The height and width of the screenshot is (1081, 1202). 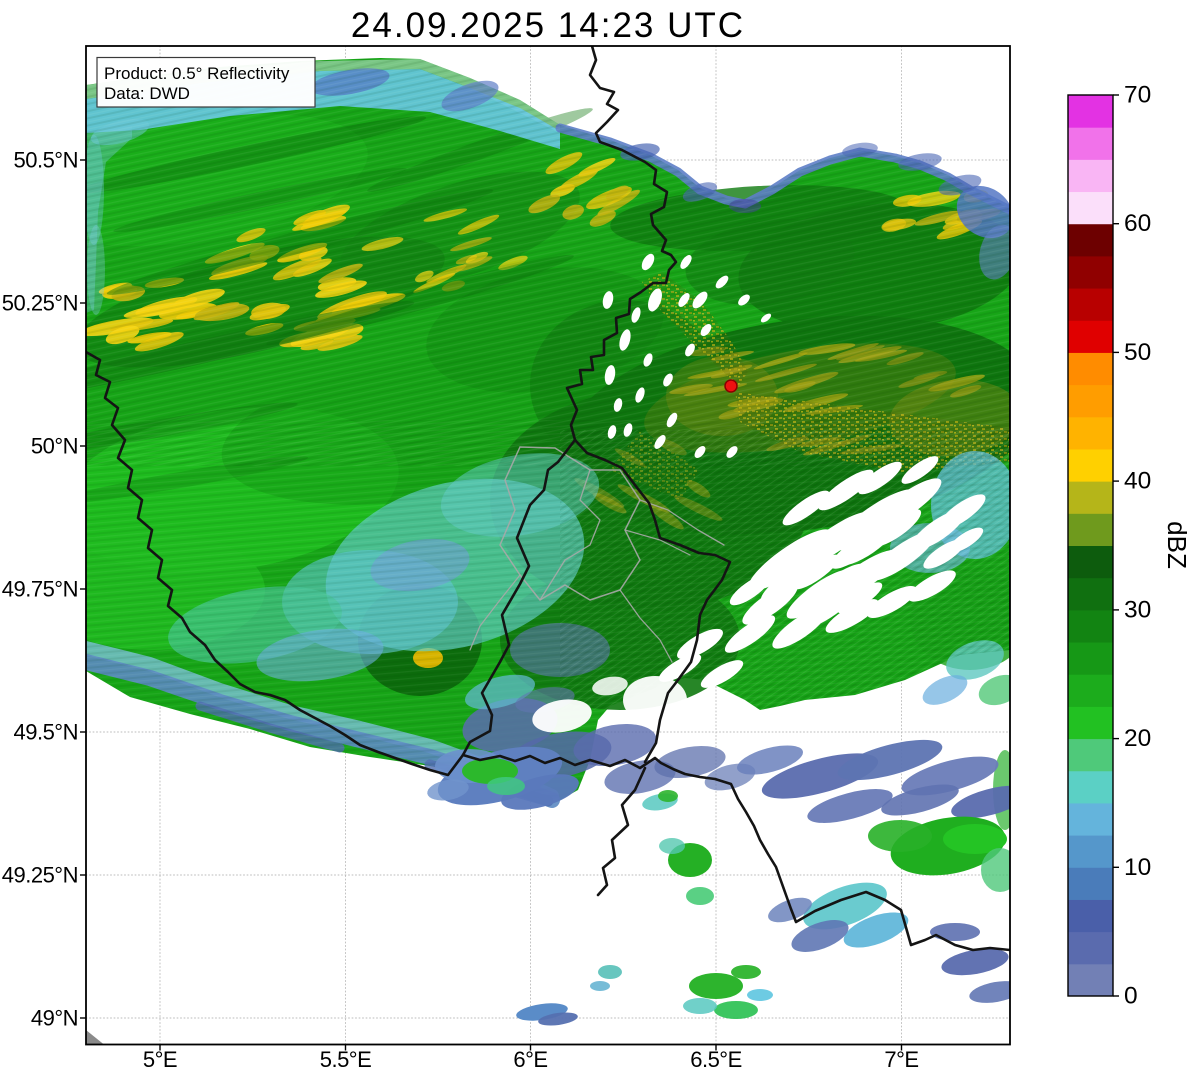 What do you see at coordinates (1137, 223) in the screenshot?
I see `svg-text: 60` at bounding box center [1137, 223].